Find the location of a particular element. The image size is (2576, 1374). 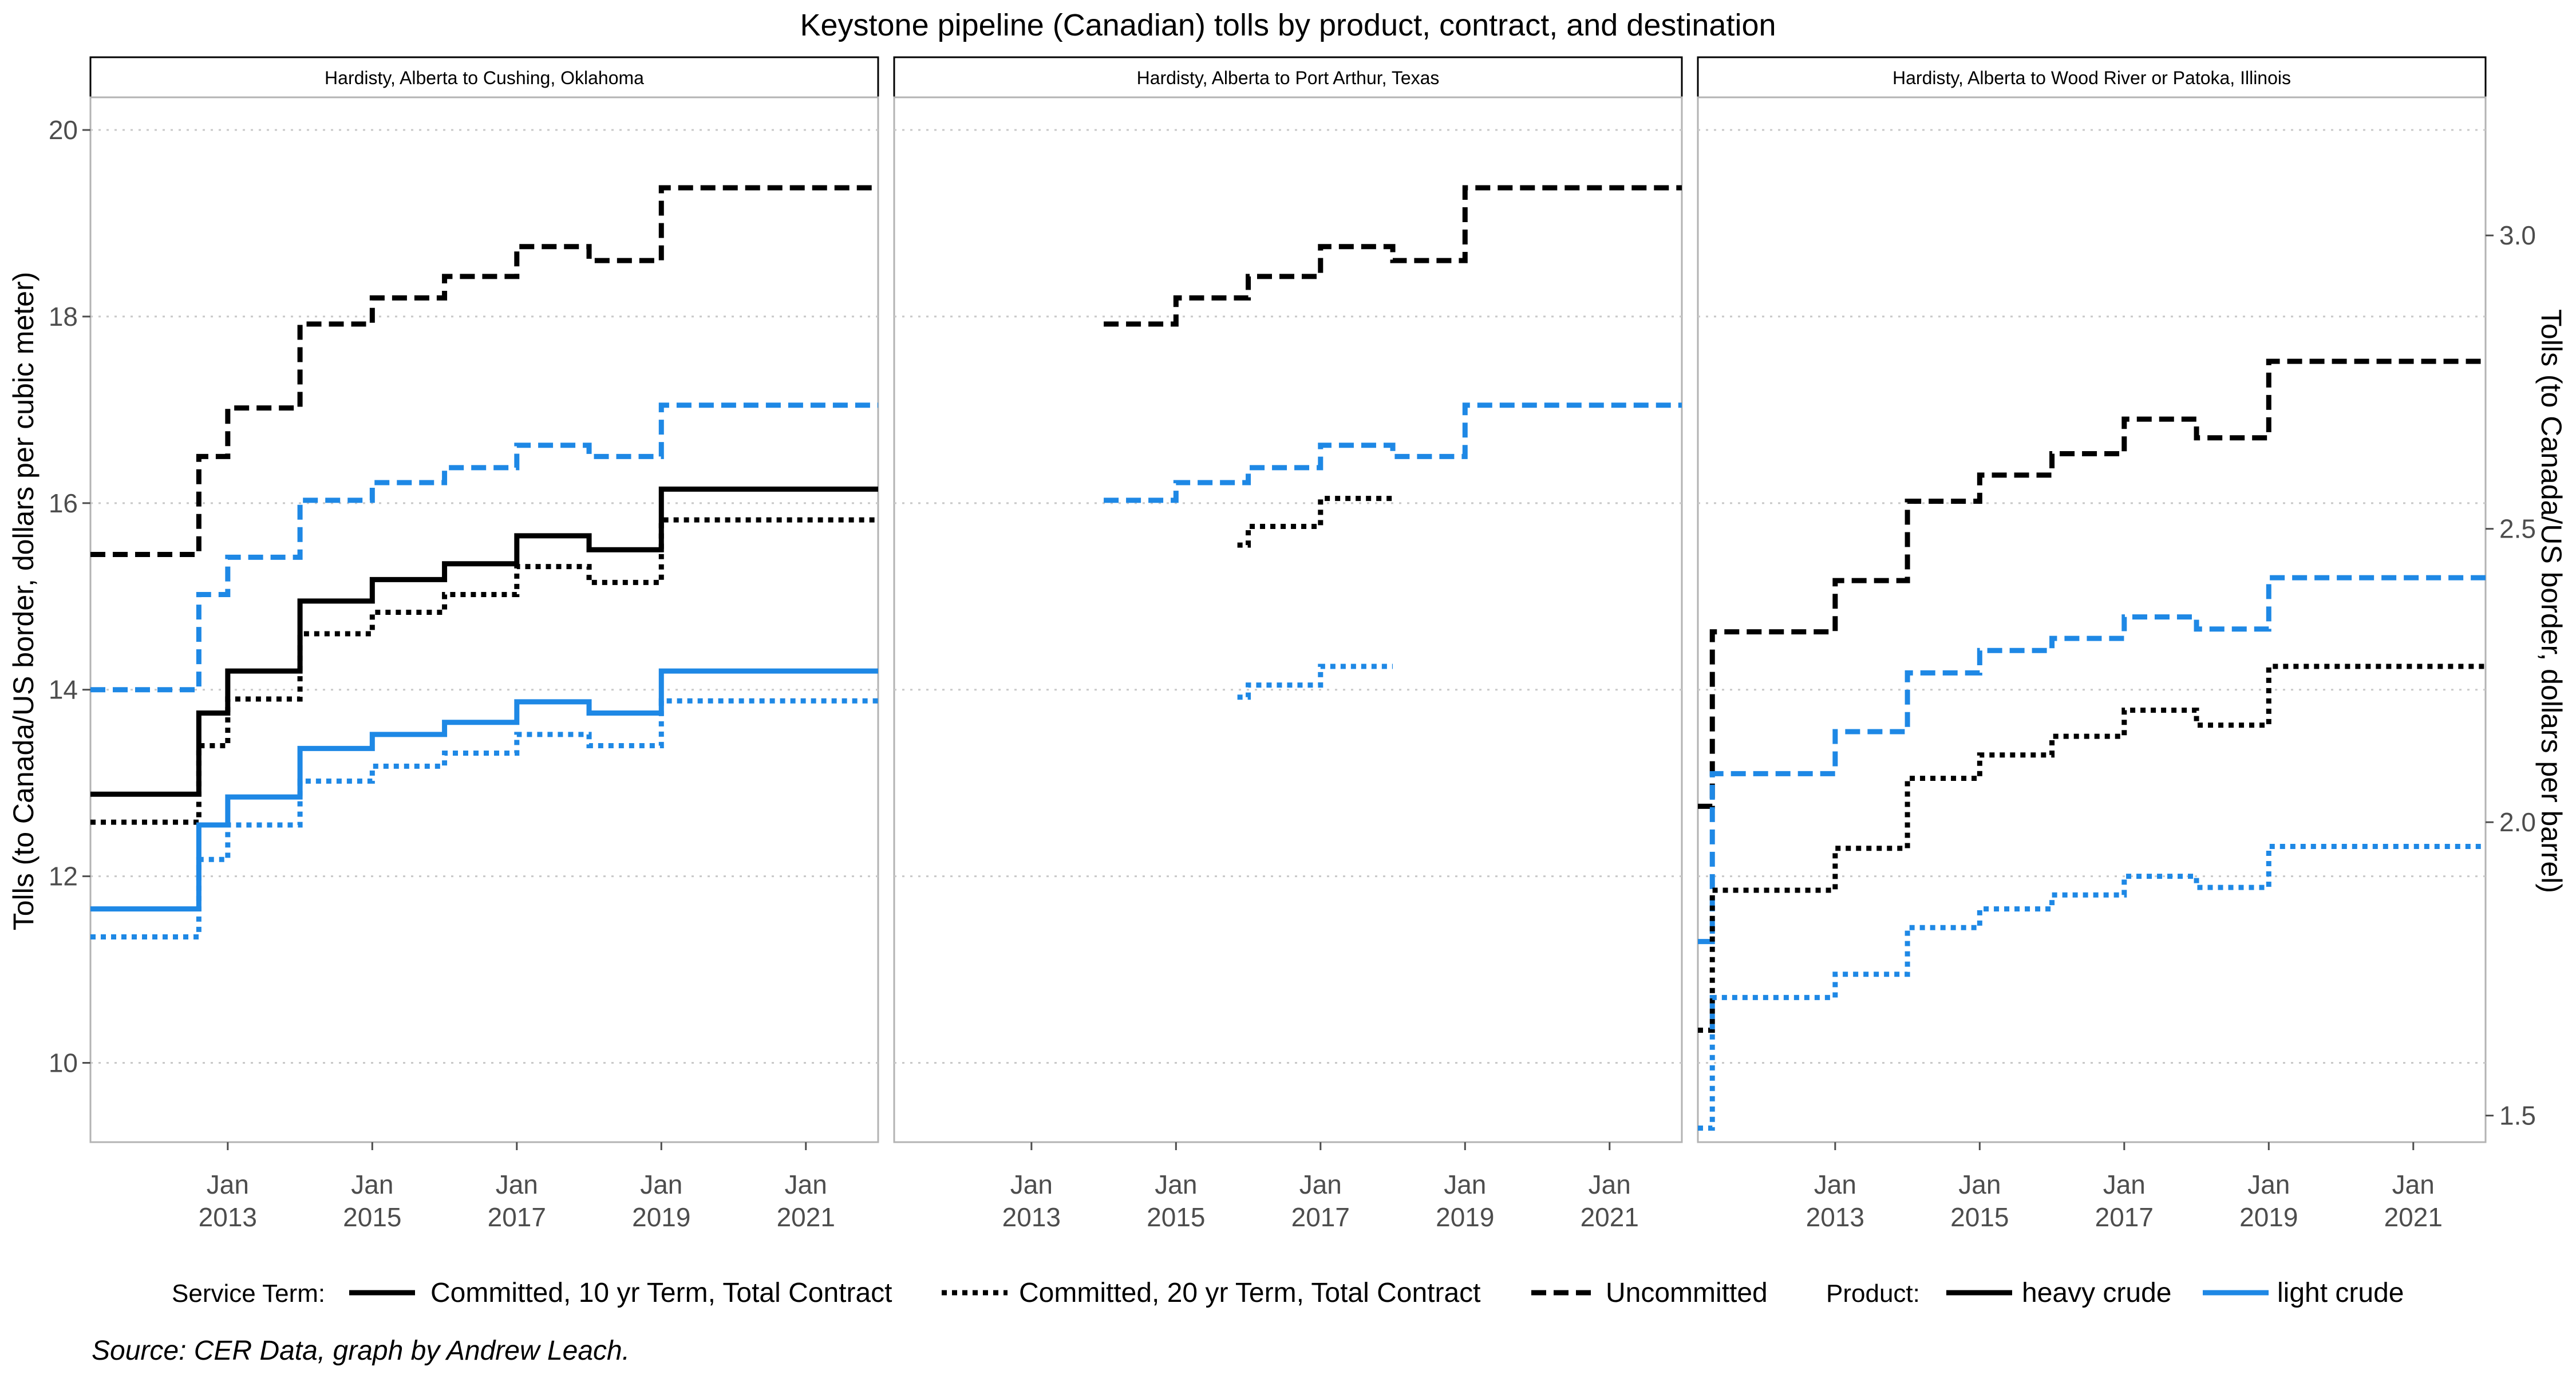

facet-strip-label: Hardisty, Alberta to Cushing, Oklahoma is located at coordinates (484, 78).